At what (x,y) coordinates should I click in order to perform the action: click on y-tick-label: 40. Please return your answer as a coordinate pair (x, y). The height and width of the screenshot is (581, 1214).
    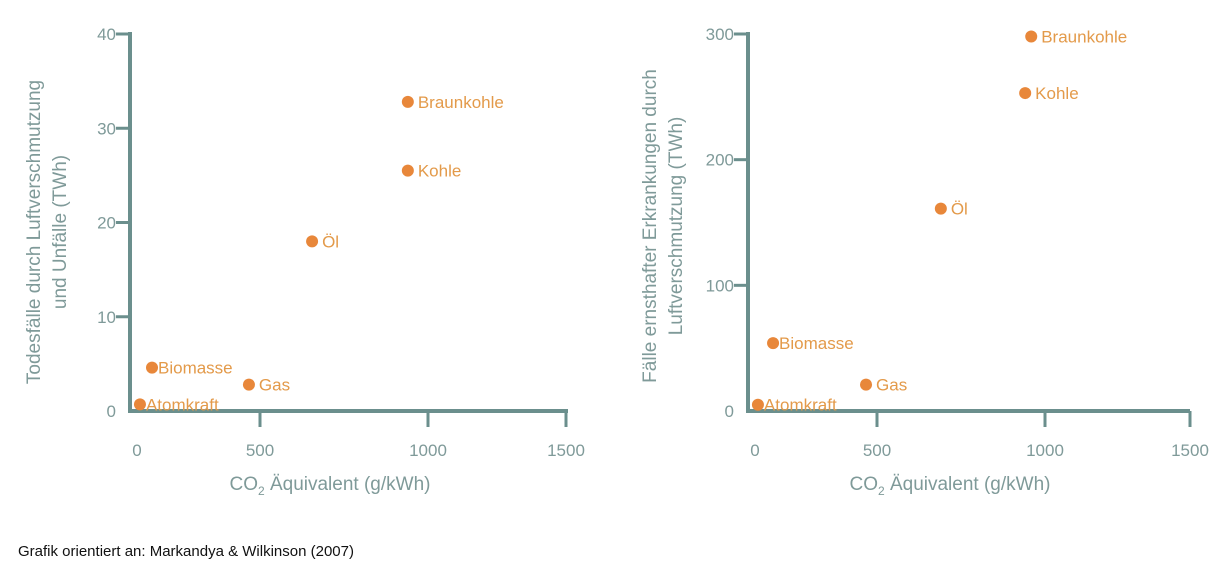
    Looking at the image, I should click on (106, 34).